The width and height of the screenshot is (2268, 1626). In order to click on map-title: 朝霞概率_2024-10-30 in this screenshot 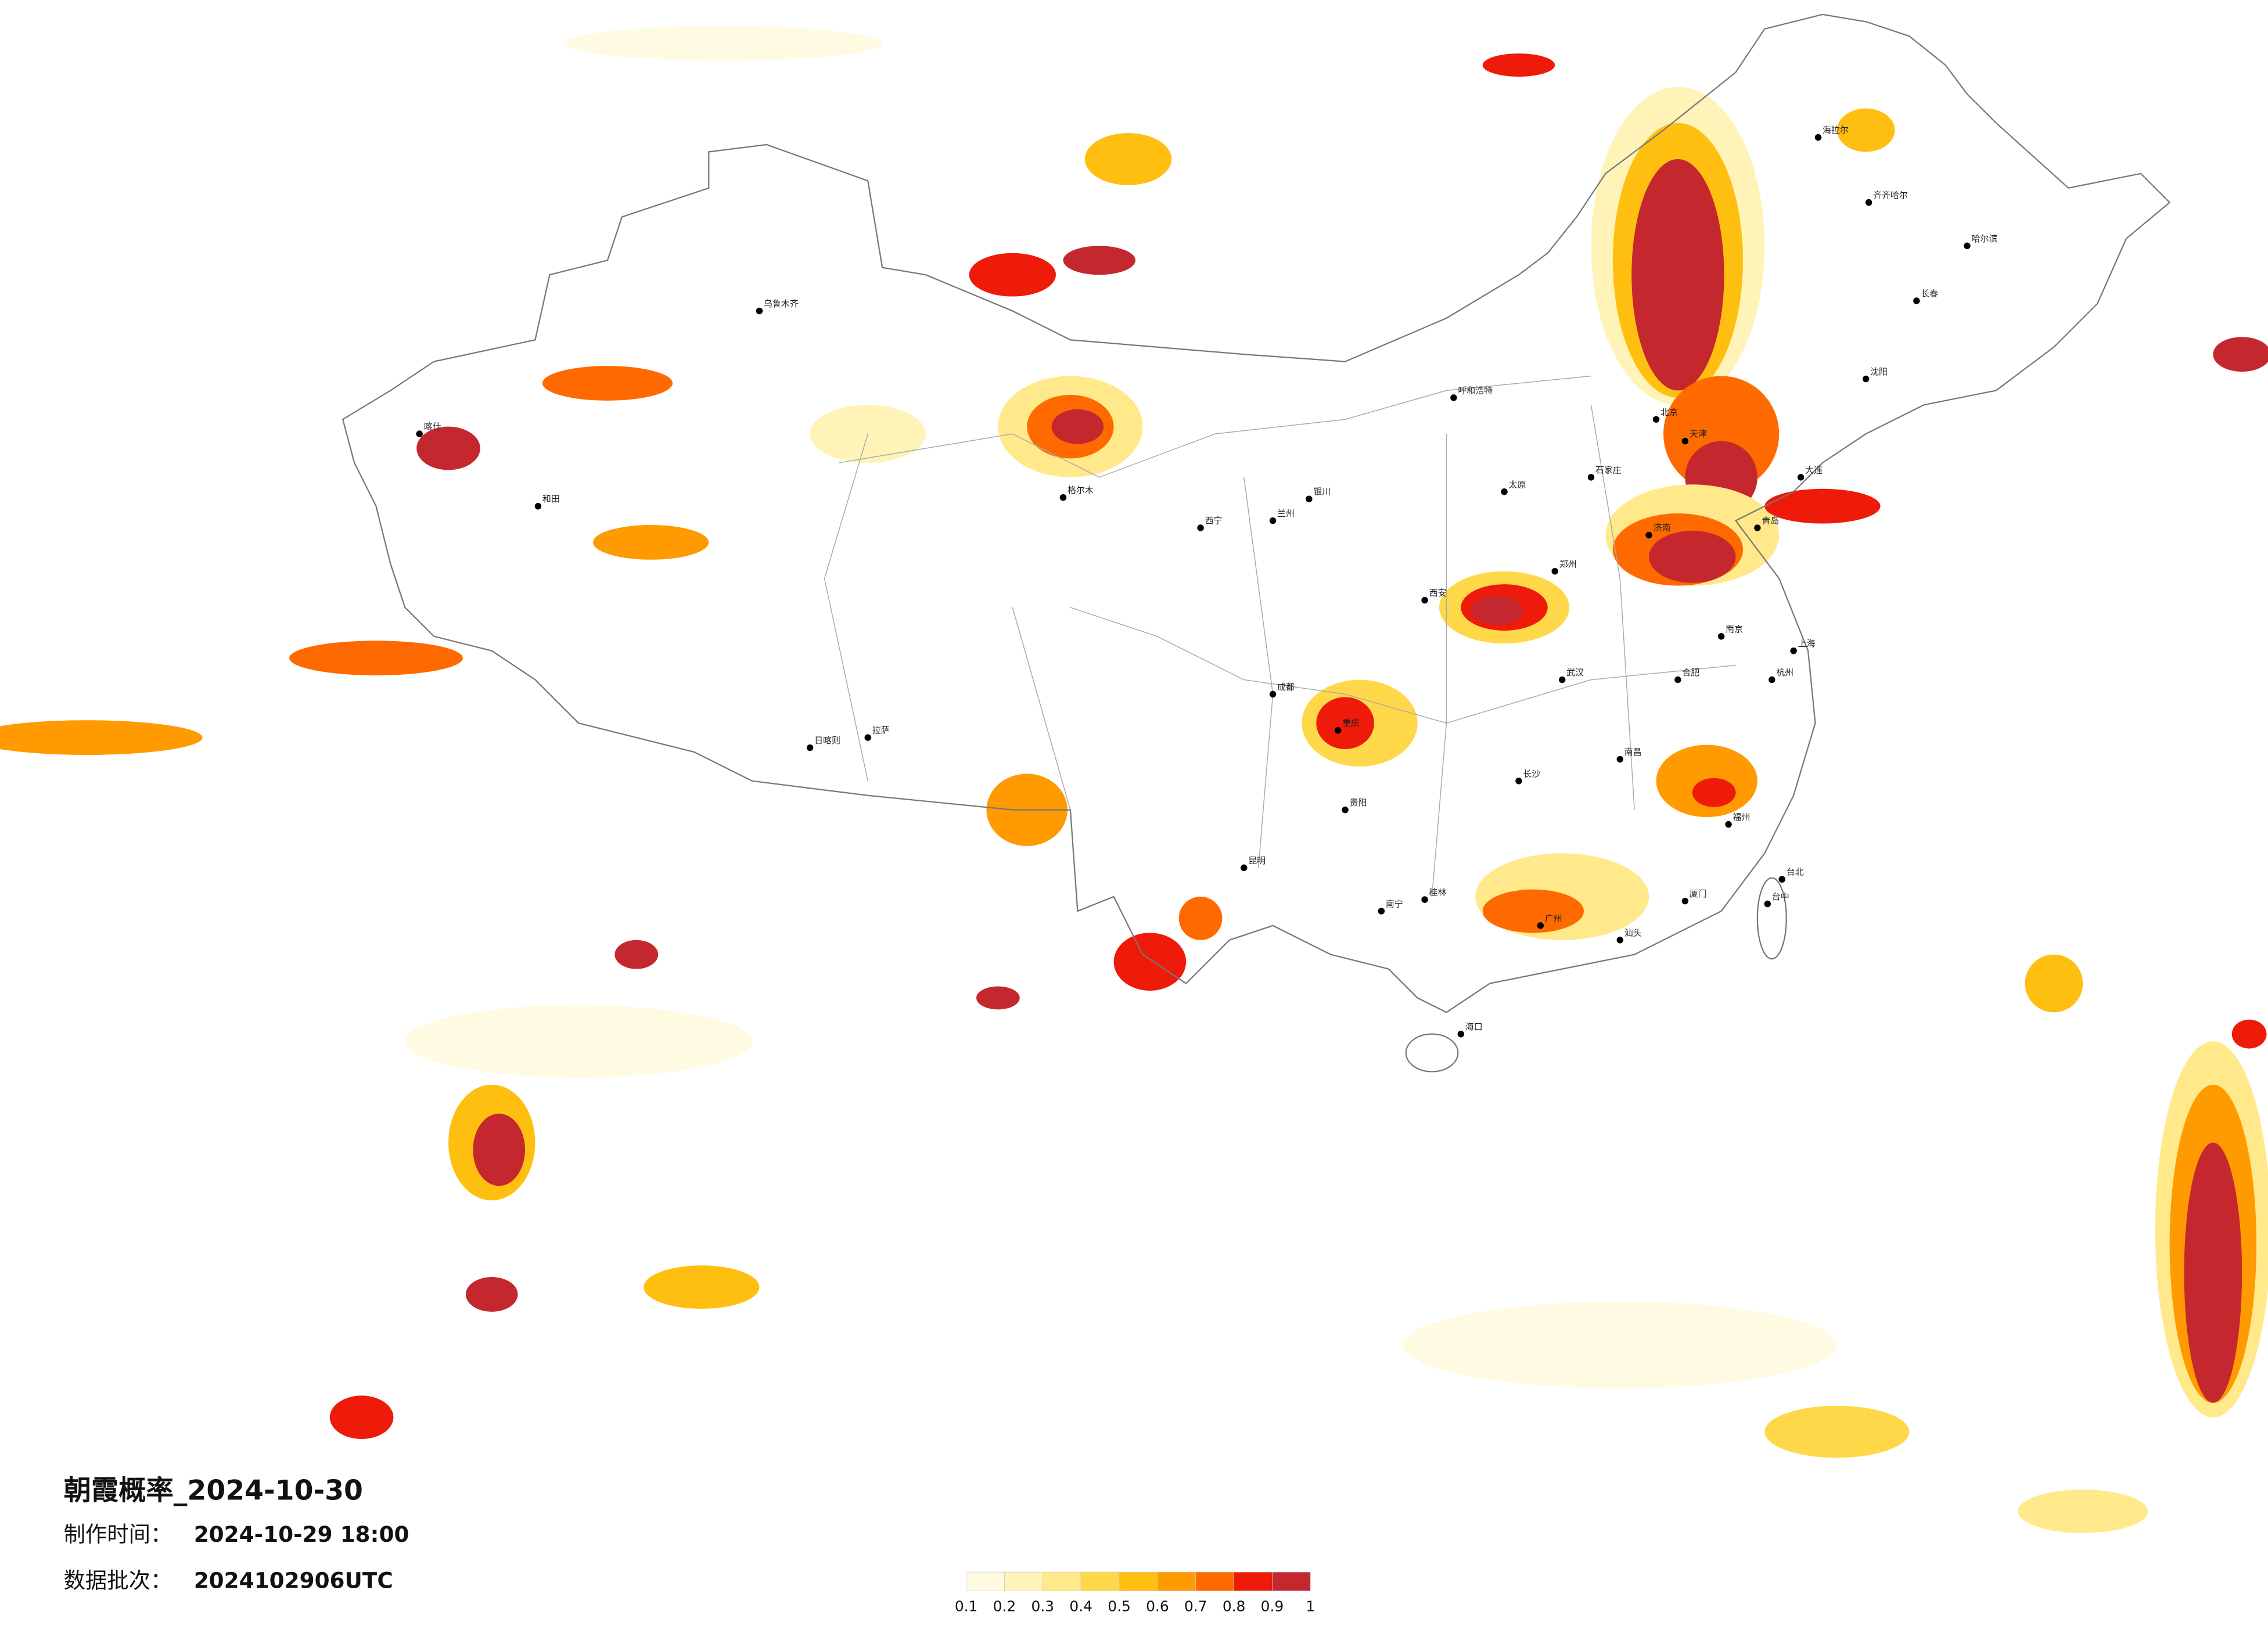, I will do `click(213, 1491)`.